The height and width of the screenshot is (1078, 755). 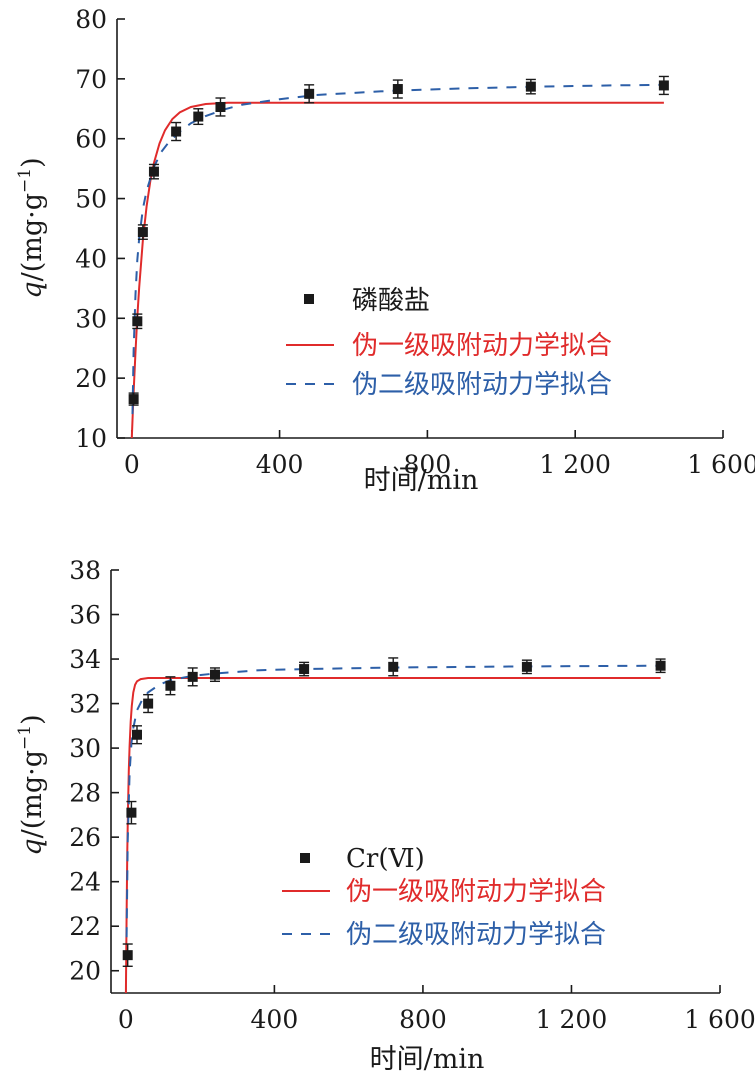 What do you see at coordinates (385, 859) in the screenshot?
I see `legend-label-points: Cr(Ⅵ)` at bounding box center [385, 859].